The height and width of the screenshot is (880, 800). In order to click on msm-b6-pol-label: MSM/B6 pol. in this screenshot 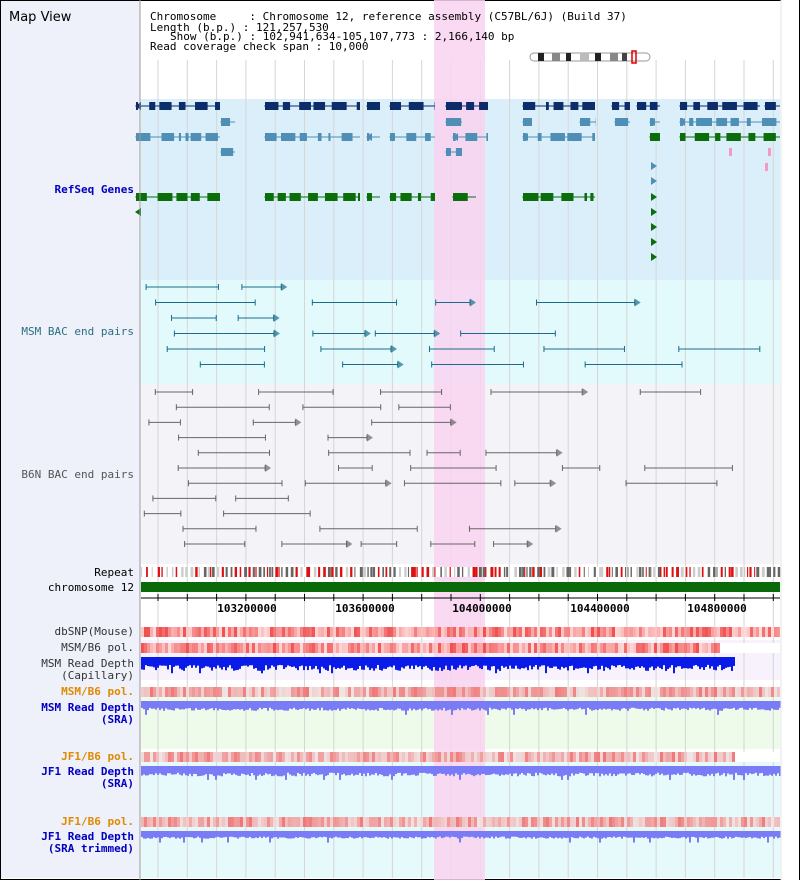, I will do `click(97, 647)`.